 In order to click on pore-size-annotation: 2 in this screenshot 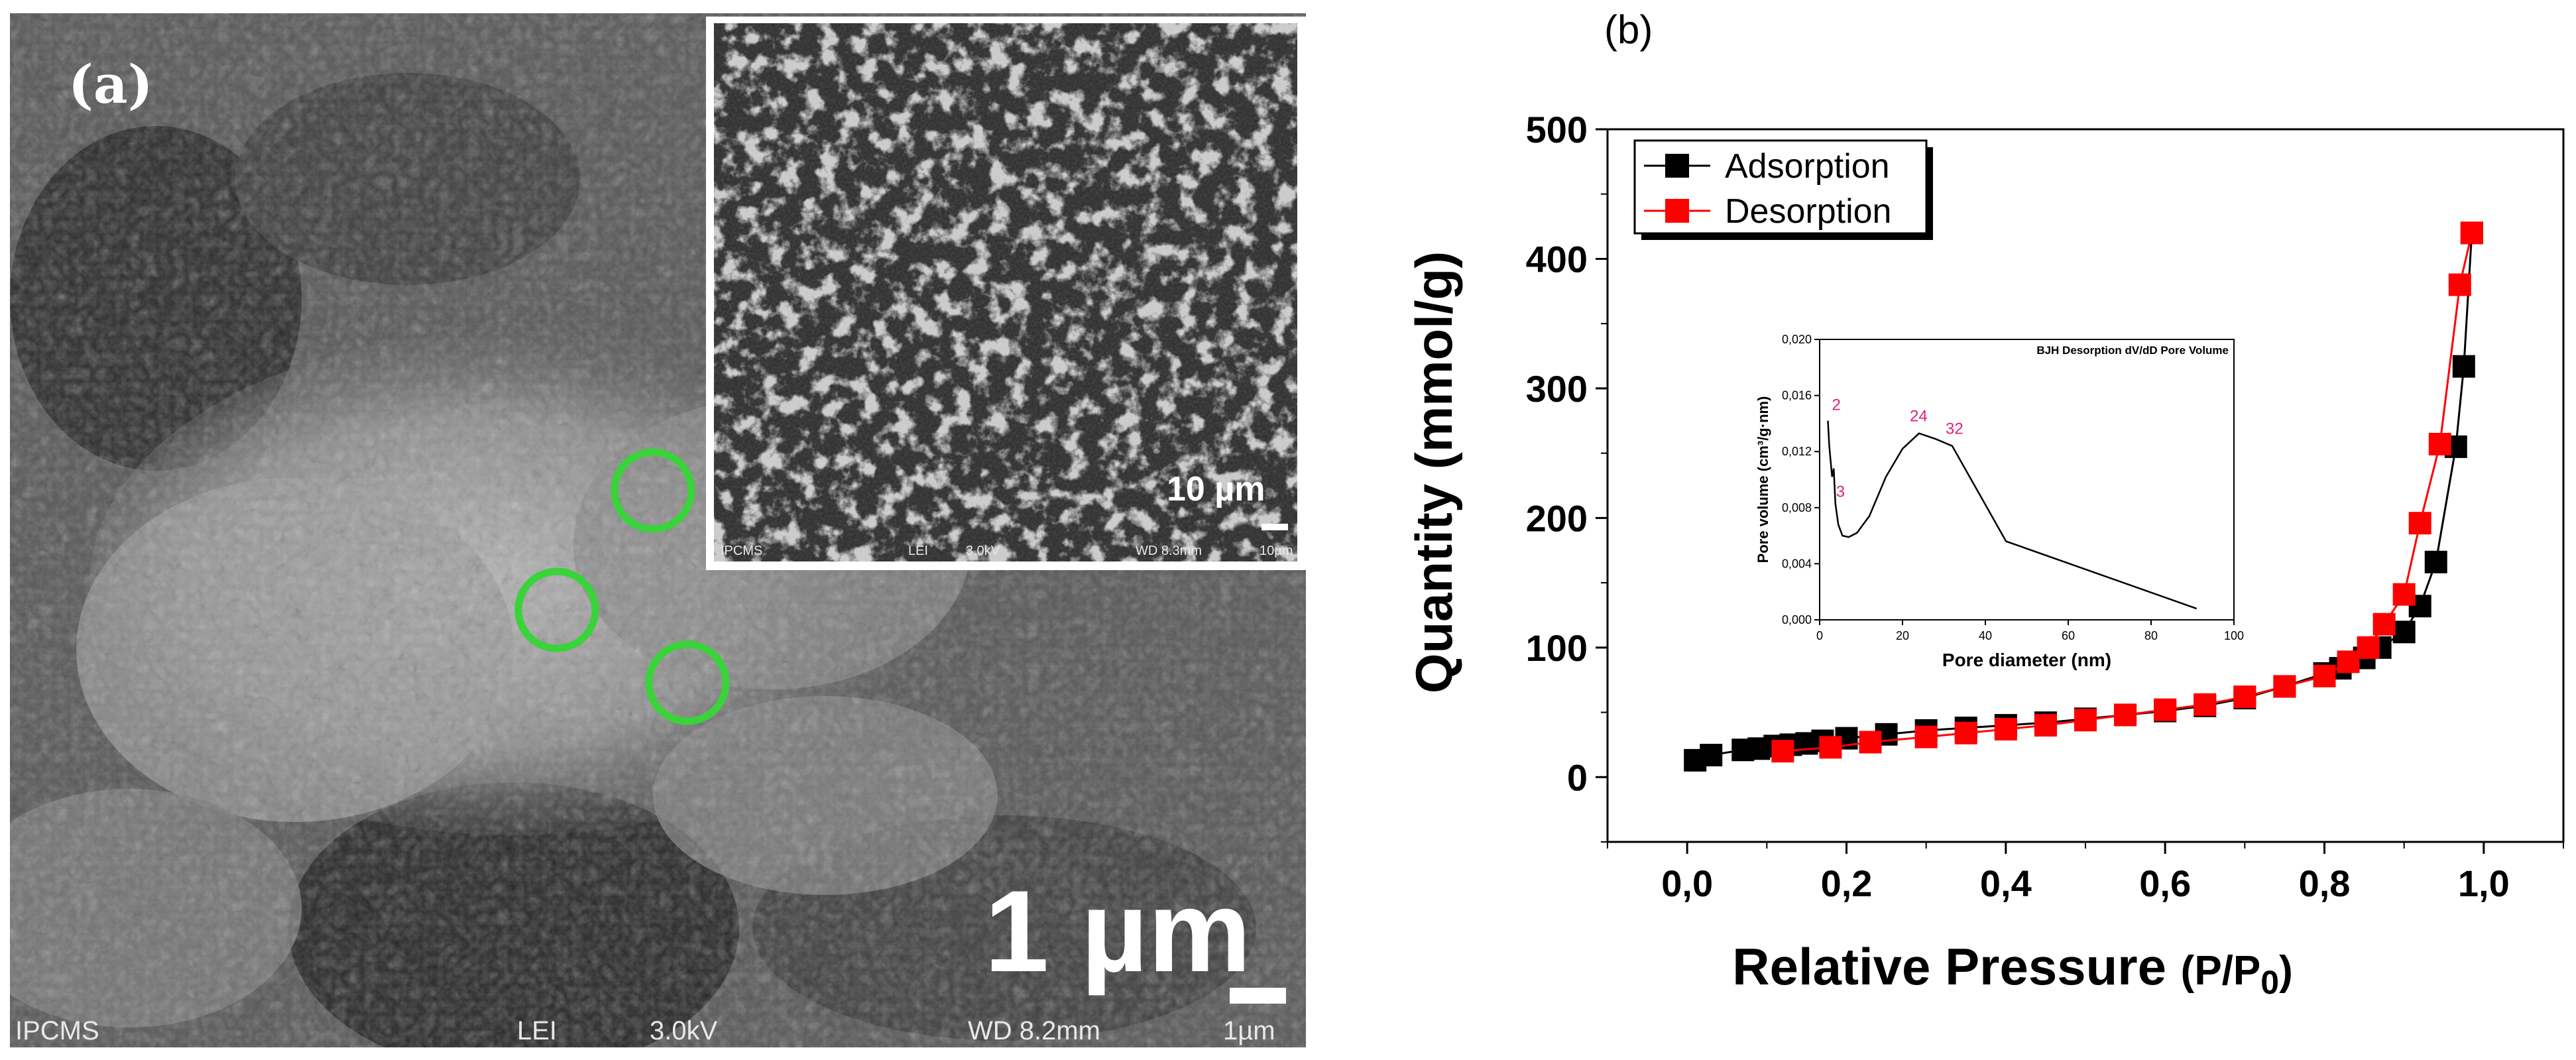, I will do `click(1837, 405)`.